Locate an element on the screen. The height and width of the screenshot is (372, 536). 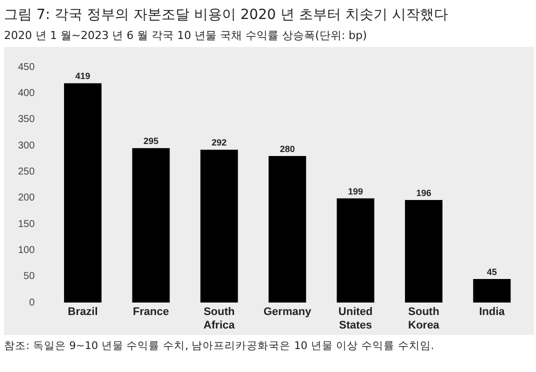
x-tick-label: Germany is located at coordinates (287, 312).